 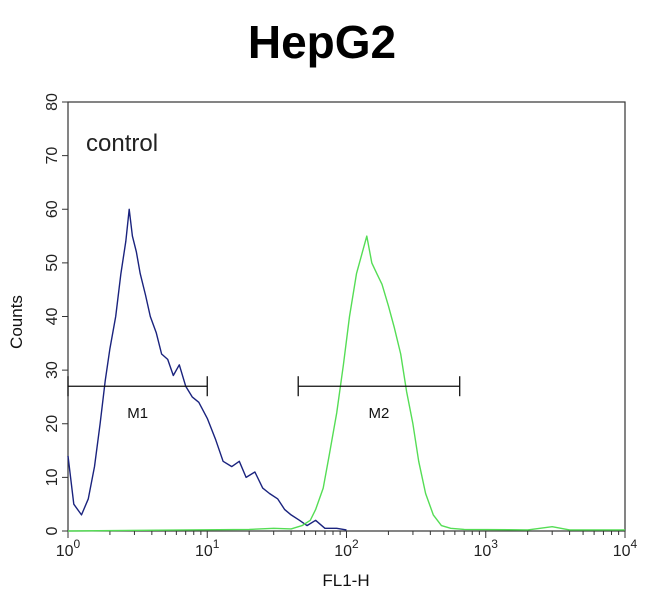 I want to click on x-tick-label: 10⁴, so click(x=625, y=548).